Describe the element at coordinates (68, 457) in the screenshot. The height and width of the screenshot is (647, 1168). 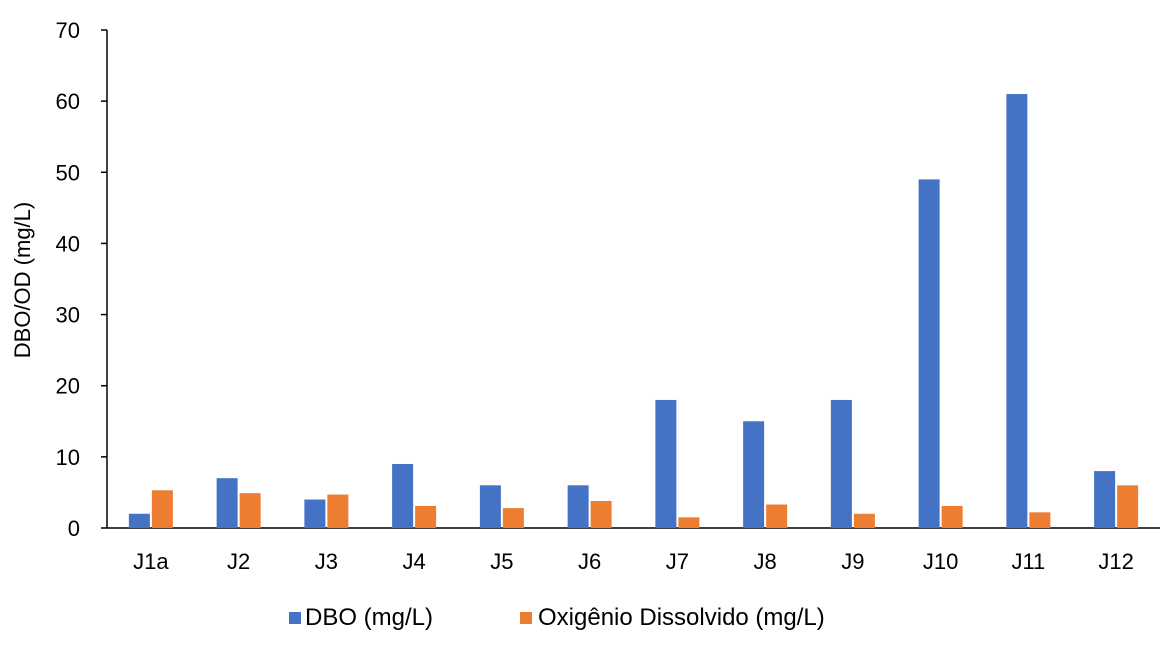
I see `y-tick-label: 10` at that location.